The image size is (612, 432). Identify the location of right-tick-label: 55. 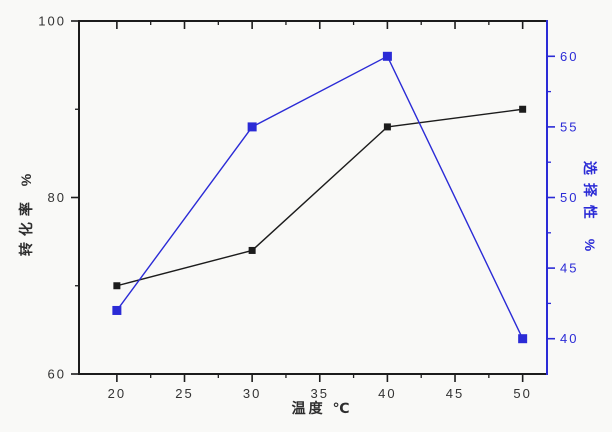
(569, 126).